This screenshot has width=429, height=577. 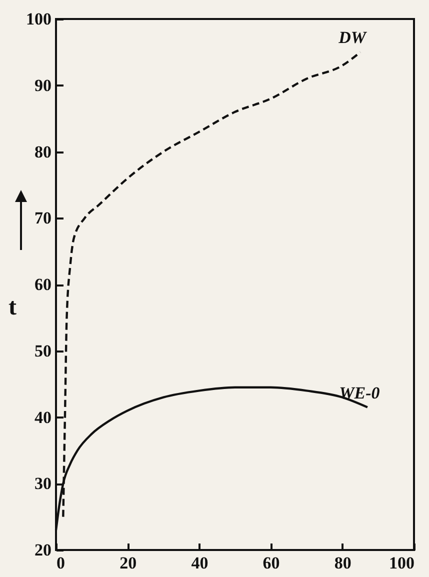 What do you see at coordinates (271, 563) in the screenshot?
I see `x-tick-label: 60` at bounding box center [271, 563].